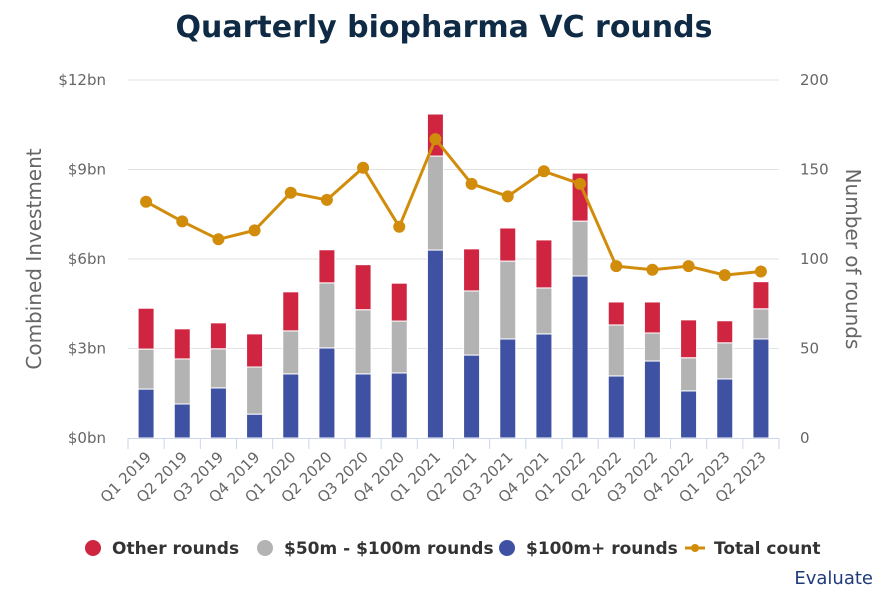 This screenshot has width=889, height=593. What do you see at coordinates (833, 578) in the screenshot?
I see `source-label: Evaluate` at bounding box center [833, 578].